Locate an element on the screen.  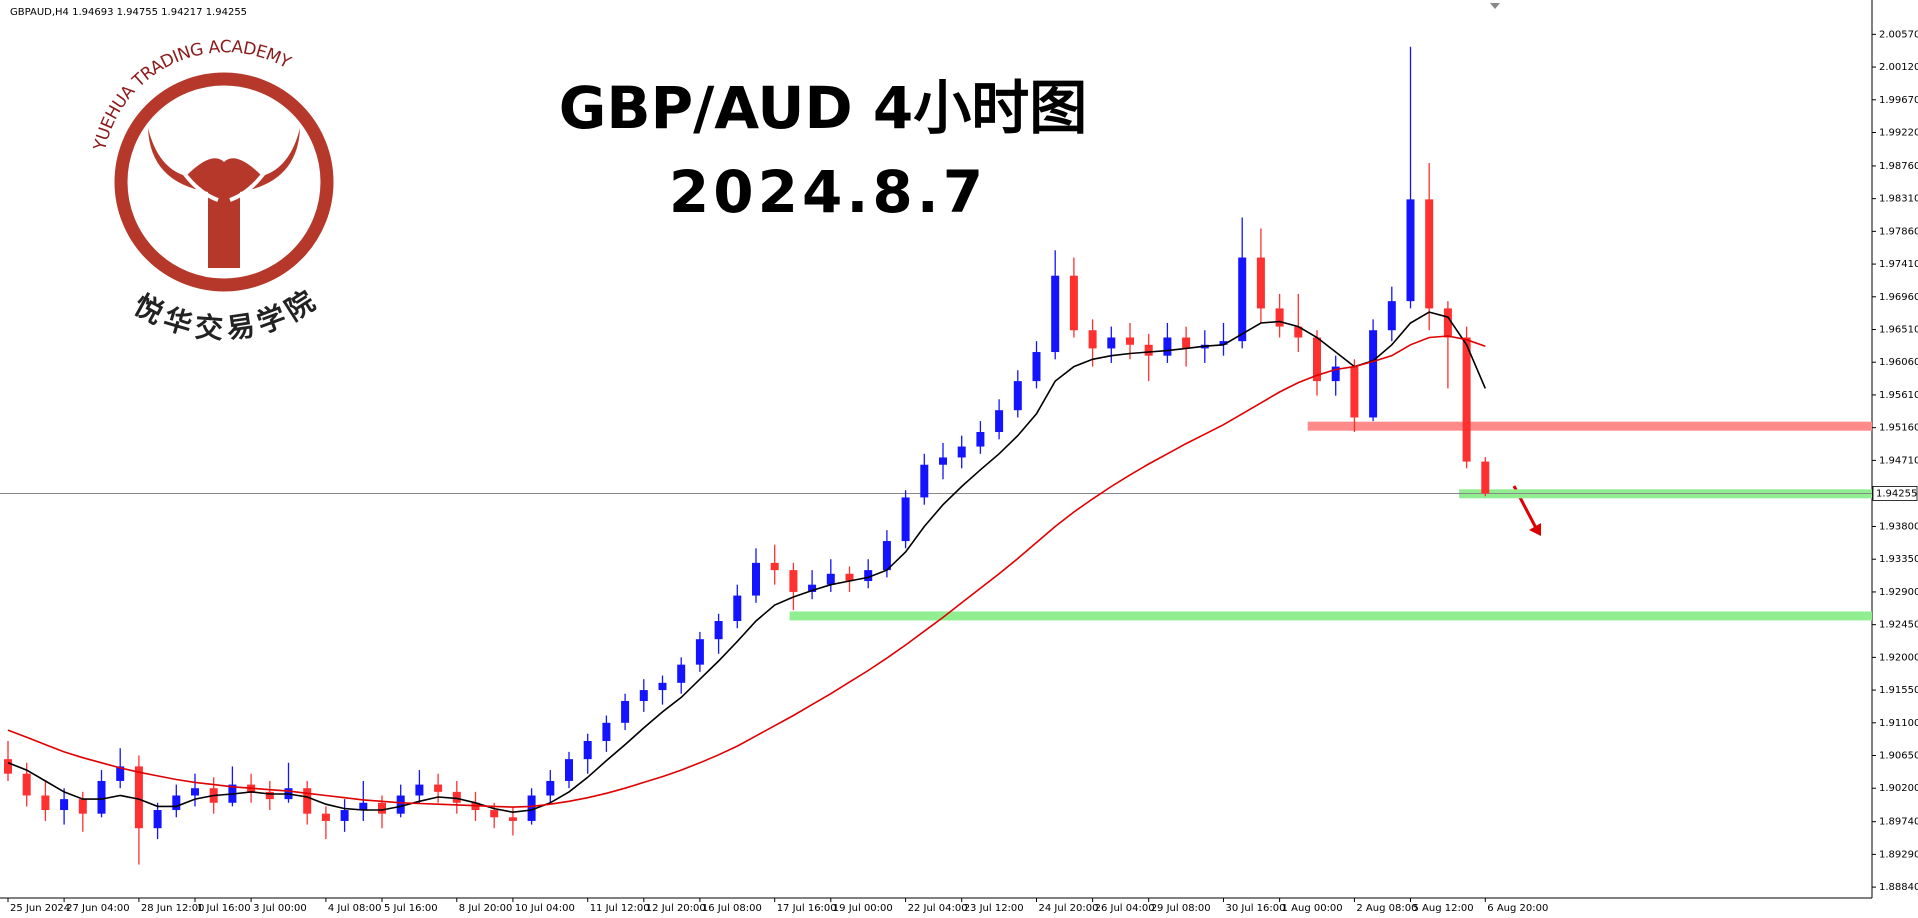
y-tick-label: 1.96510 is located at coordinates (1898, 330).